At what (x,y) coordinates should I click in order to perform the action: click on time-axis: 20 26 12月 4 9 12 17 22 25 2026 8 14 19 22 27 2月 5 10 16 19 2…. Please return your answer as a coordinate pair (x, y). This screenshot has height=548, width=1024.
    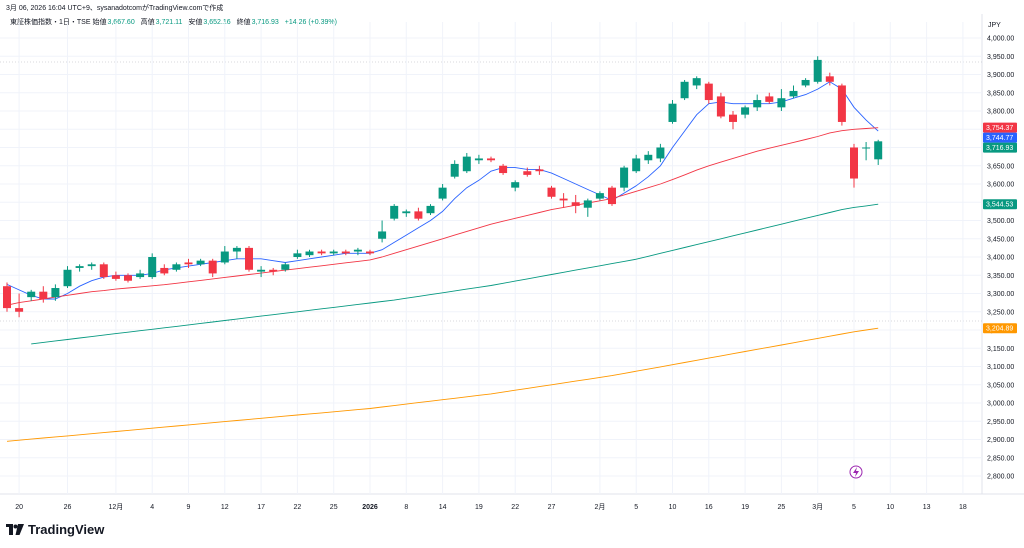
    Looking at the image, I should click on (491, 507).